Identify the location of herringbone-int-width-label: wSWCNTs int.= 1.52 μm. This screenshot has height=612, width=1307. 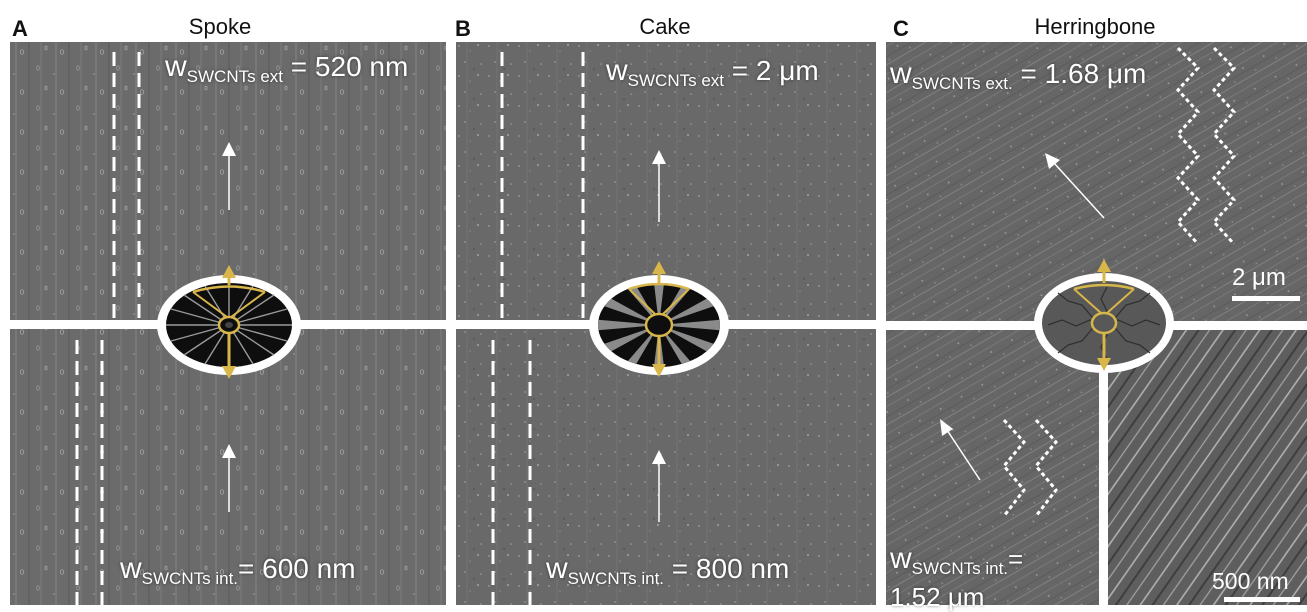
(957, 577).